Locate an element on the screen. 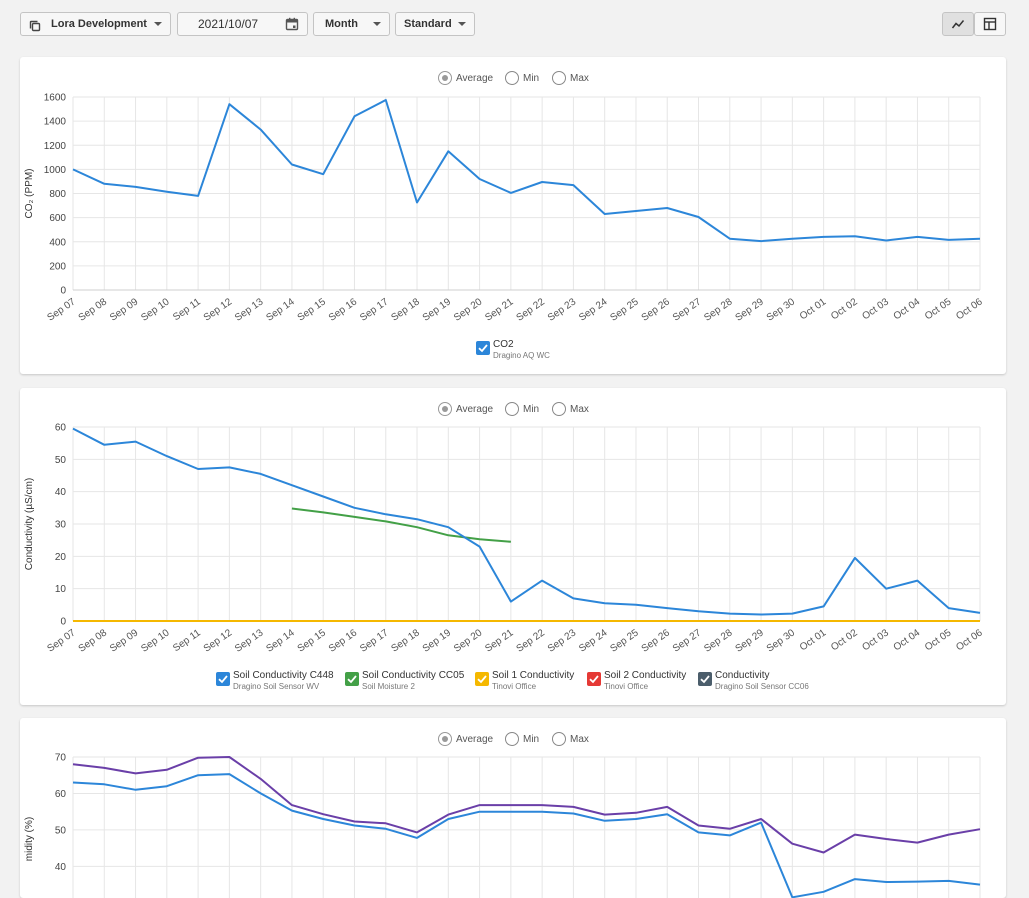  x-tick-label: Sep 09 is located at coordinates (124, 640).